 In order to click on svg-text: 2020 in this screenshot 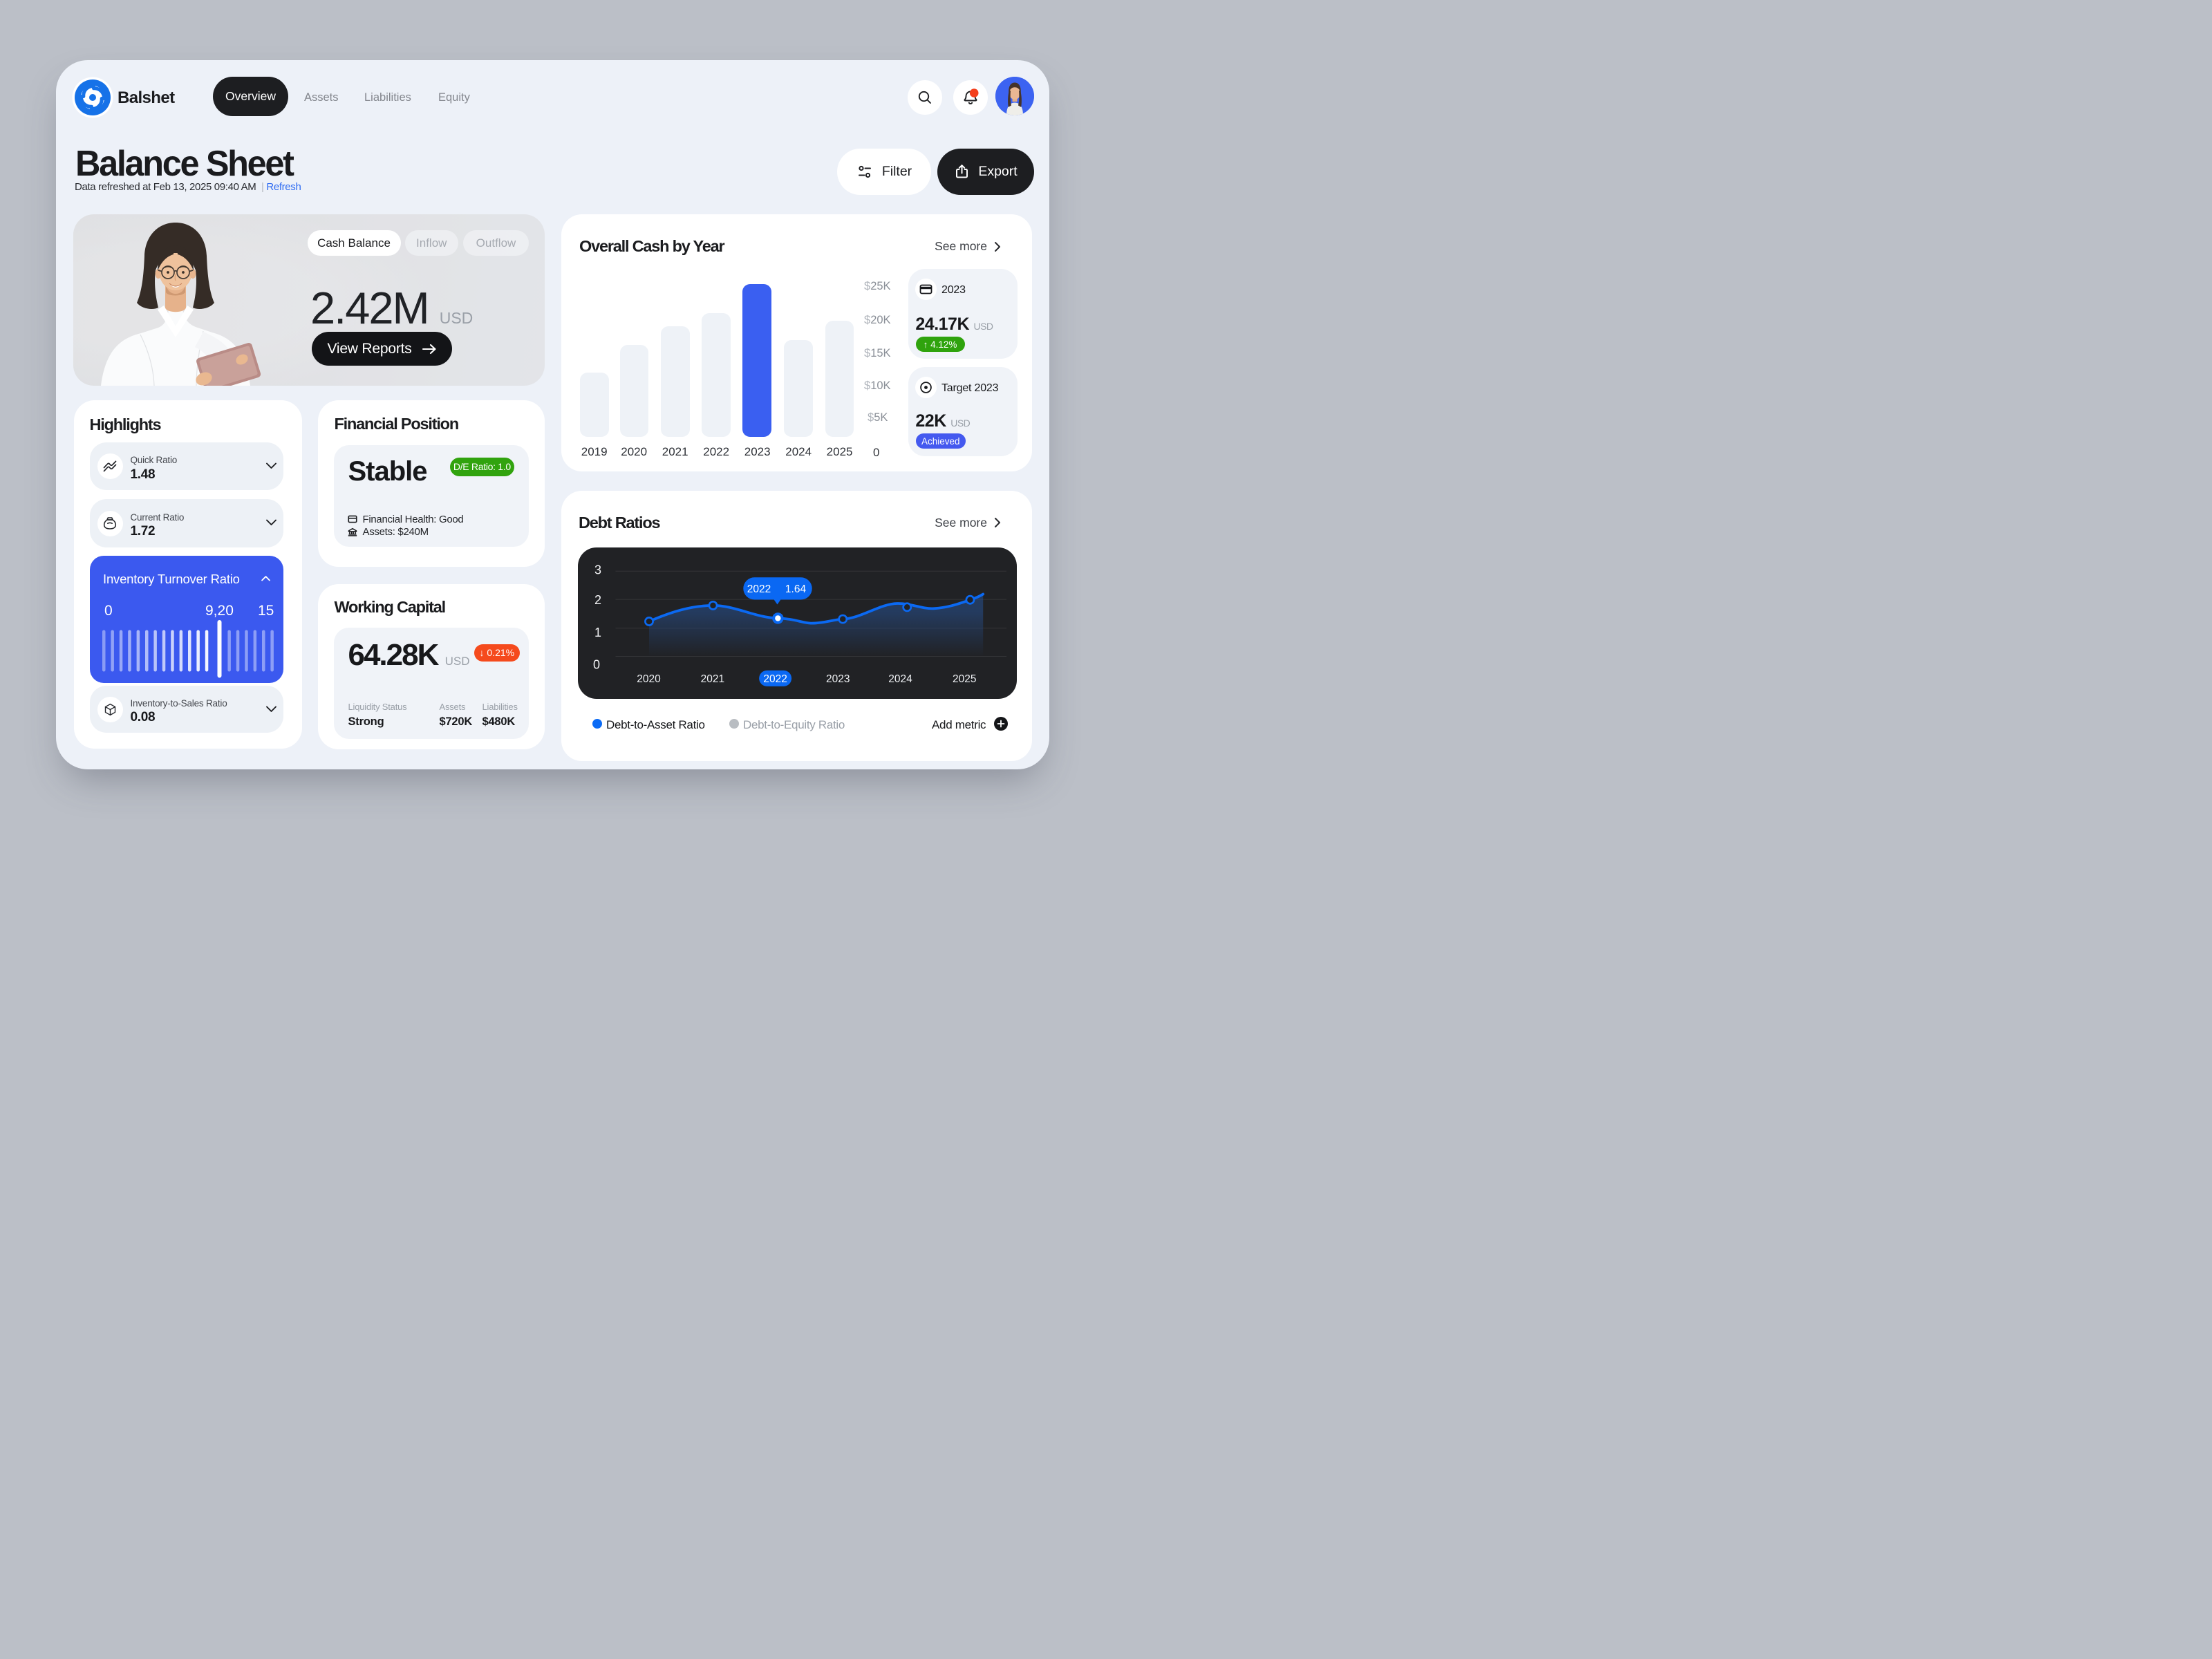, I will do `click(649, 679)`.